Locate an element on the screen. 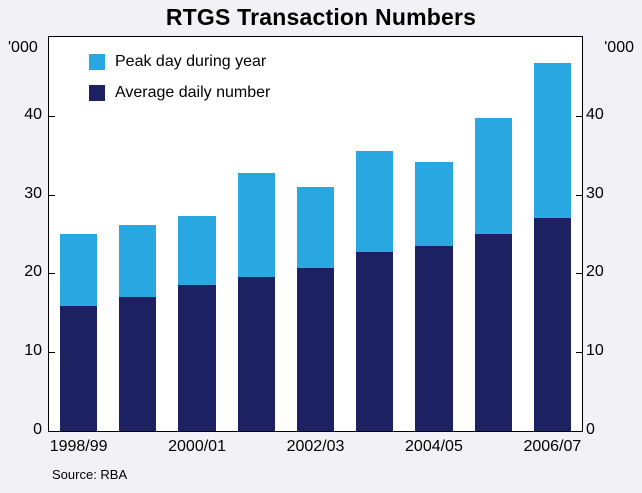  bar-peak-2005/06 is located at coordinates (493, 176).